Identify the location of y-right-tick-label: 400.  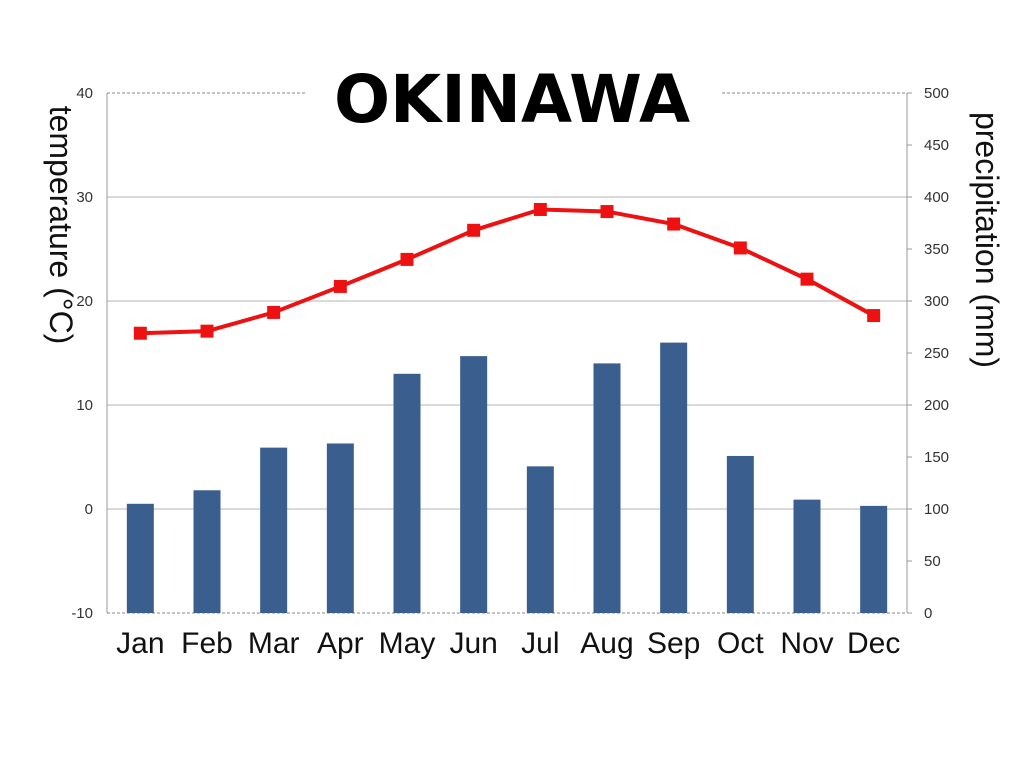
(936, 197).